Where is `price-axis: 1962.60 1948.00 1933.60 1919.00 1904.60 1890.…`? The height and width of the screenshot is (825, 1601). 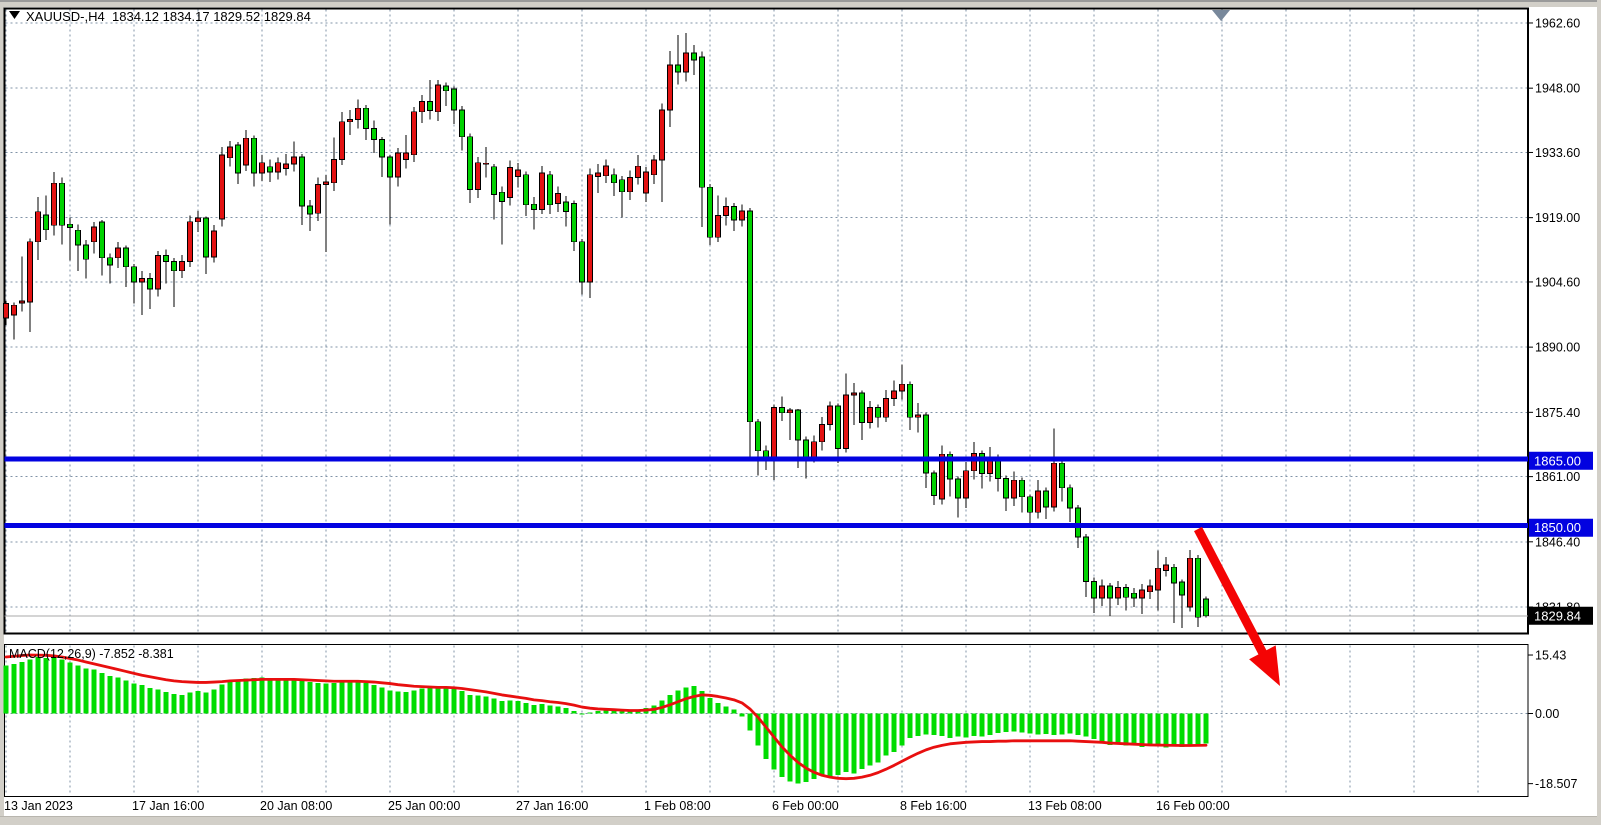
price-axis: 1962.60 1948.00 1933.60 1919.00 1904.60 1890.… is located at coordinates (1554, 403).